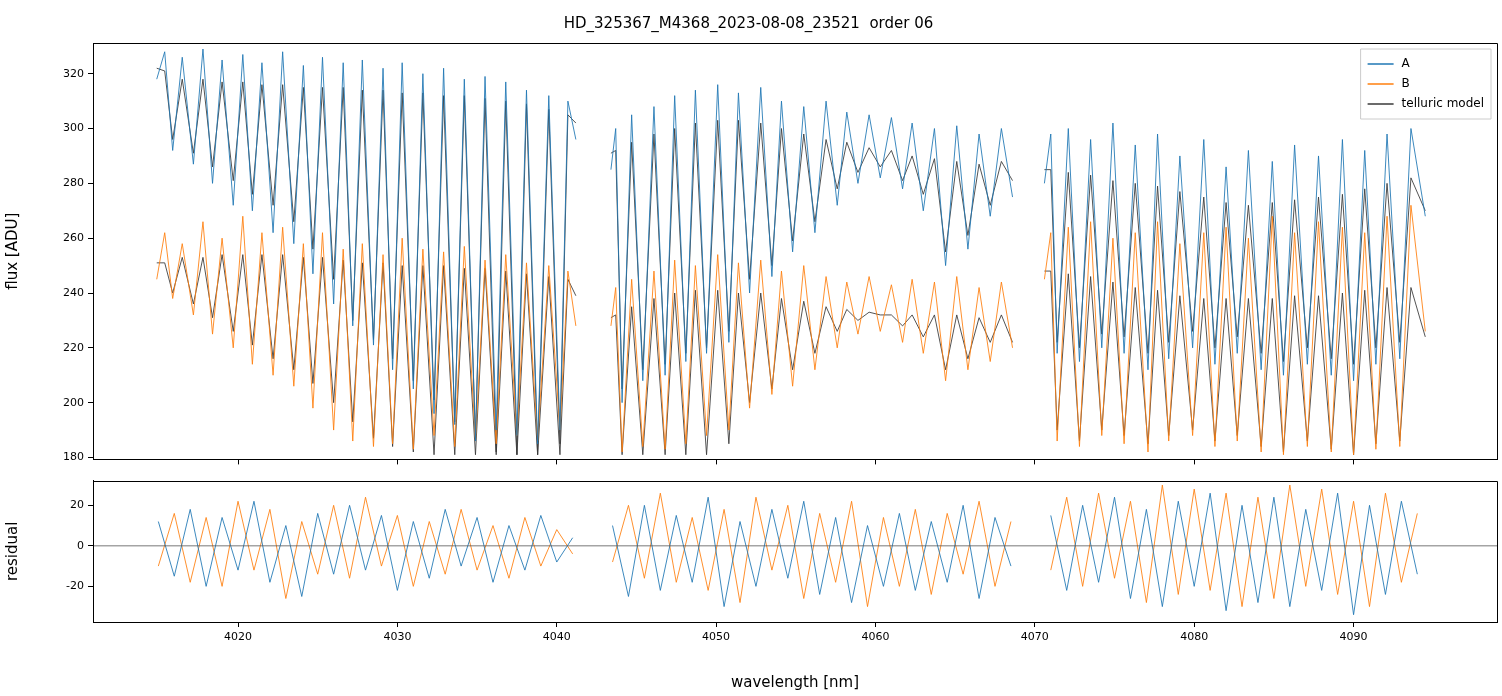 The image size is (1502, 696). Describe the element at coordinates (77, 505) in the screenshot. I see `y-tick-label: 20` at that location.